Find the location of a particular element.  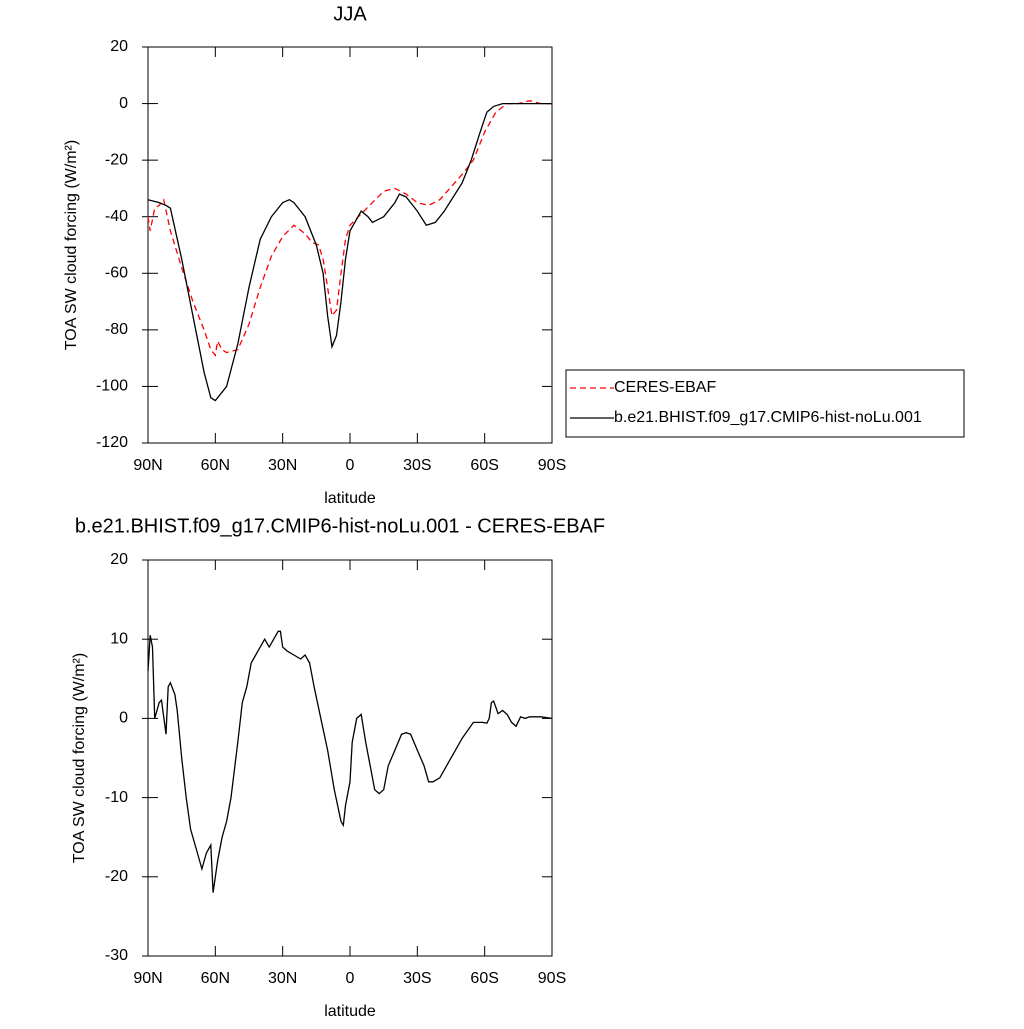

y-tick-label: -100 is located at coordinates (112, 386).